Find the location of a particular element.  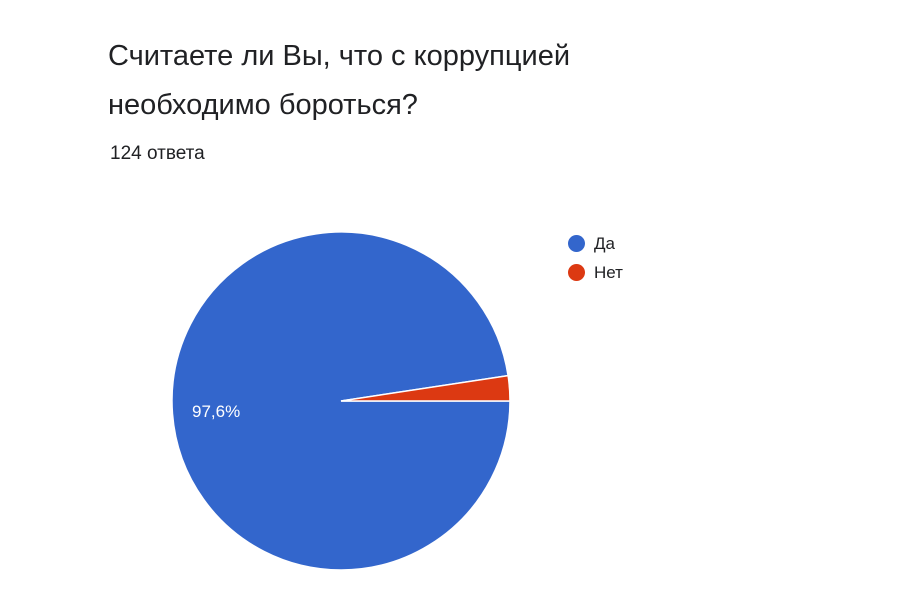

pie-labels: 97,6% is located at coordinates (216, 411).